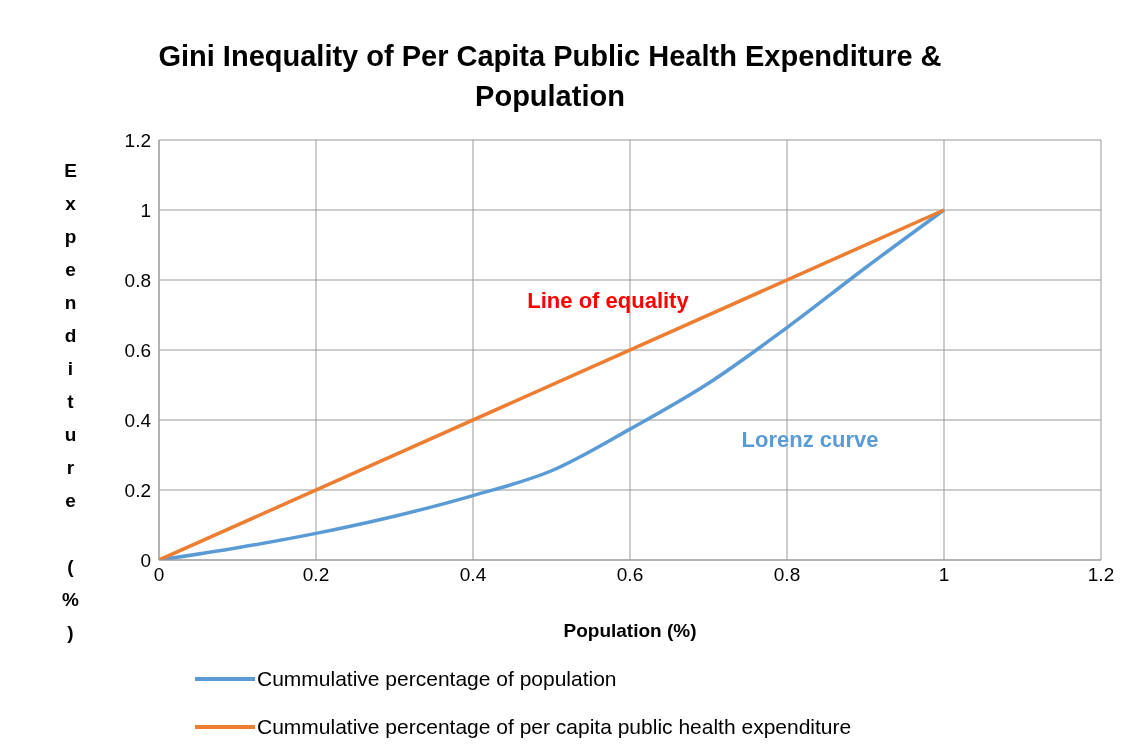 Image resolution: width=1128 pixels, height=754 pixels. What do you see at coordinates (944, 575) in the screenshot?
I see `x-tick-label: 1` at bounding box center [944, 575].